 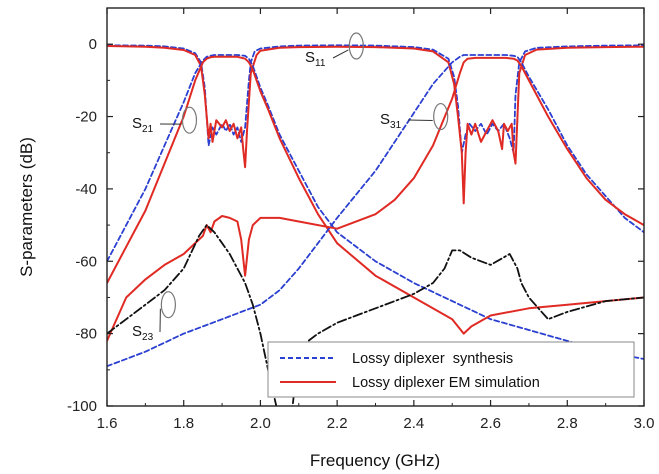 What do you see at coordinates (86, 261) in the screenshot?
I see `y-tick-label: -60` at bounding box center [86, 261].